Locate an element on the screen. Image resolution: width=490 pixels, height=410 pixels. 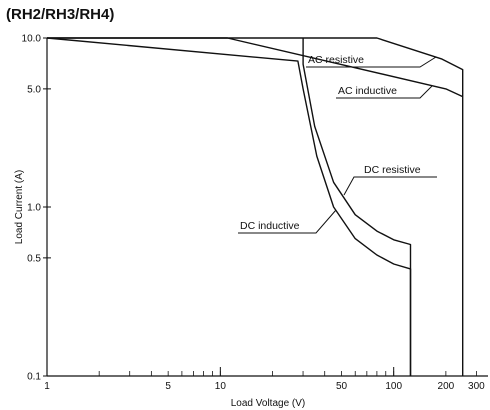
label-dc-inductive: DC inductive is located at coordinates (270, 226).